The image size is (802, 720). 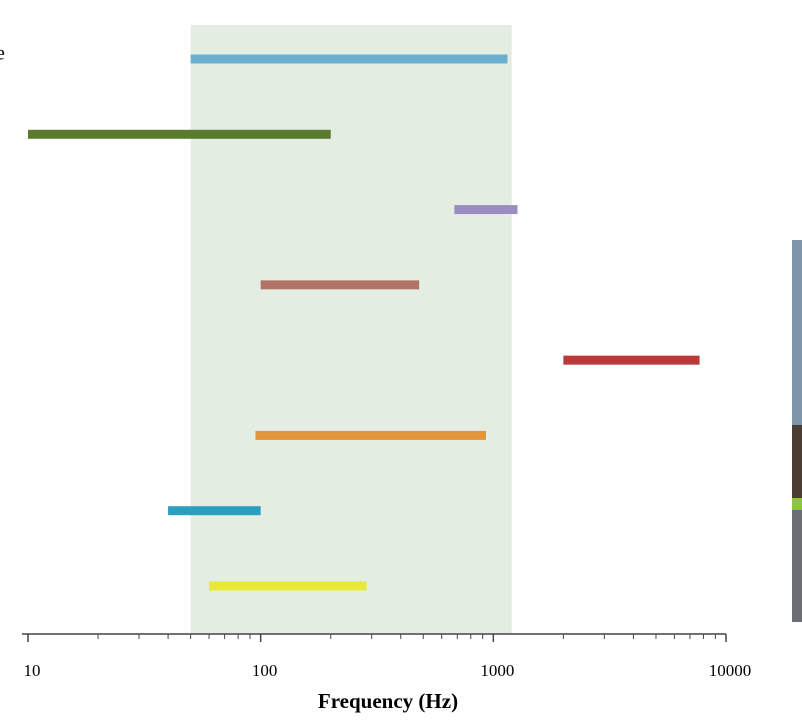 What do you see at coordinates (388, 701) in the screenshot?
I see `x-axis-label: Frequency (Hz)` at bounding box center [388, 701].